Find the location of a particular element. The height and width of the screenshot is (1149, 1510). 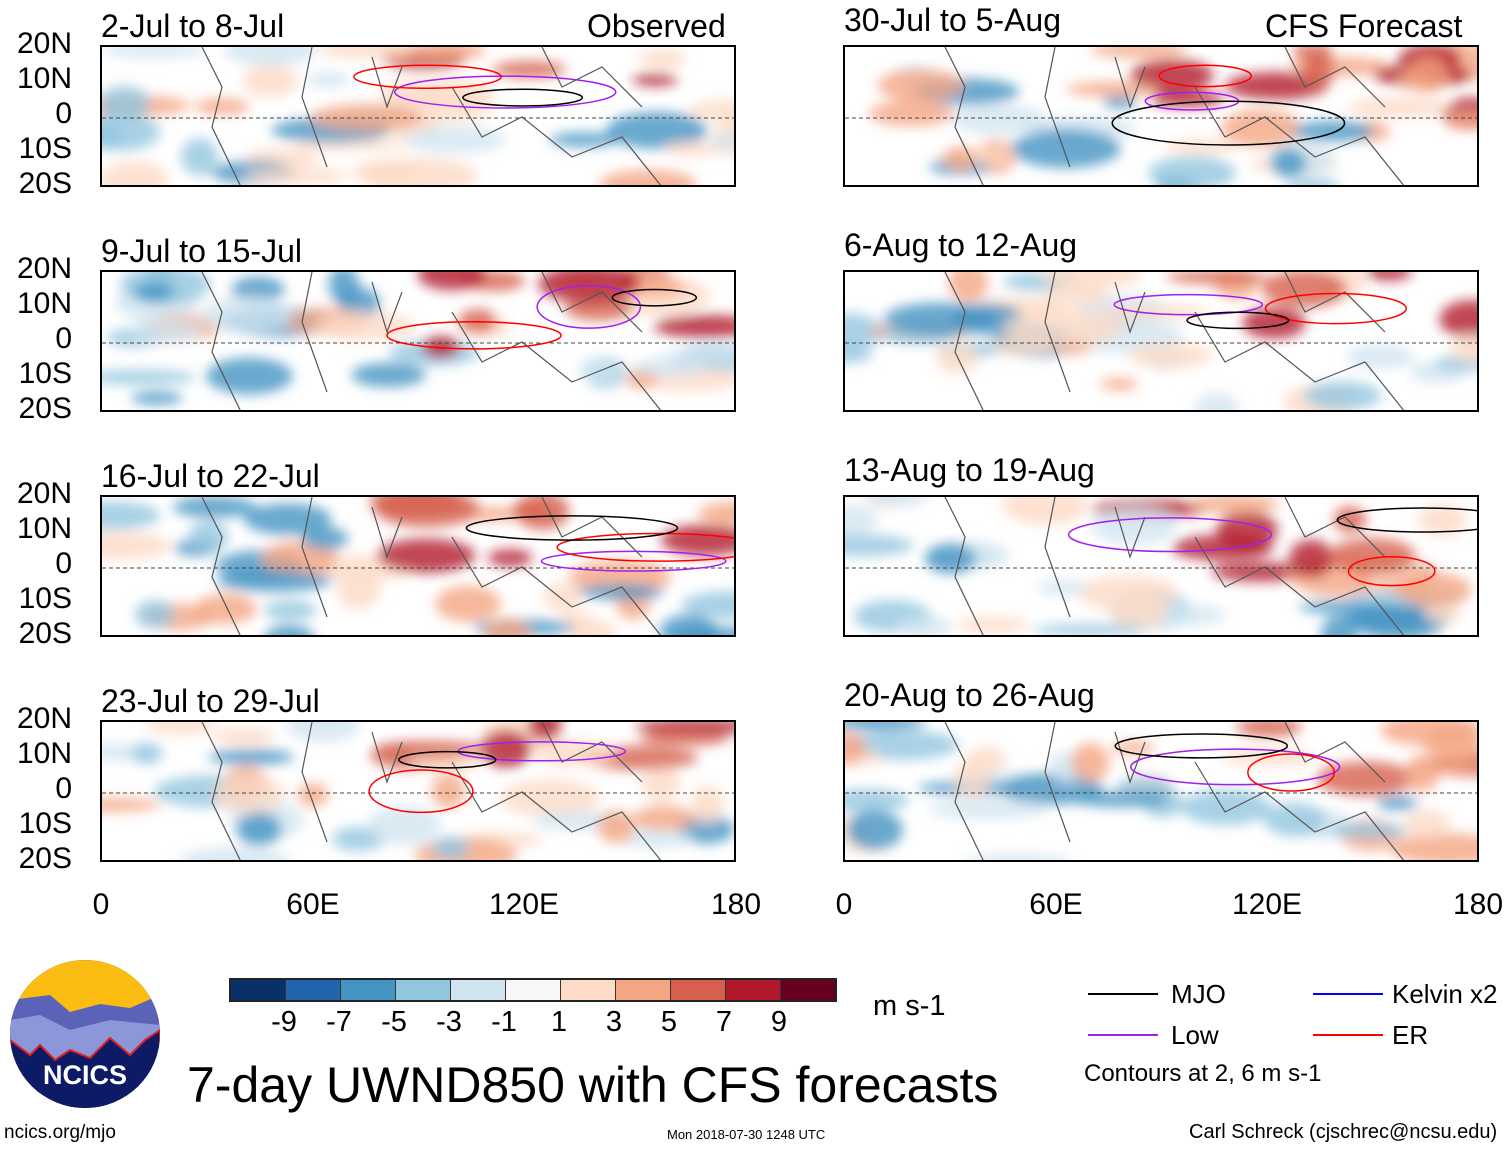

panel-title-3: 16-Jul to 22-Jul is located at coordinates (210, 476).